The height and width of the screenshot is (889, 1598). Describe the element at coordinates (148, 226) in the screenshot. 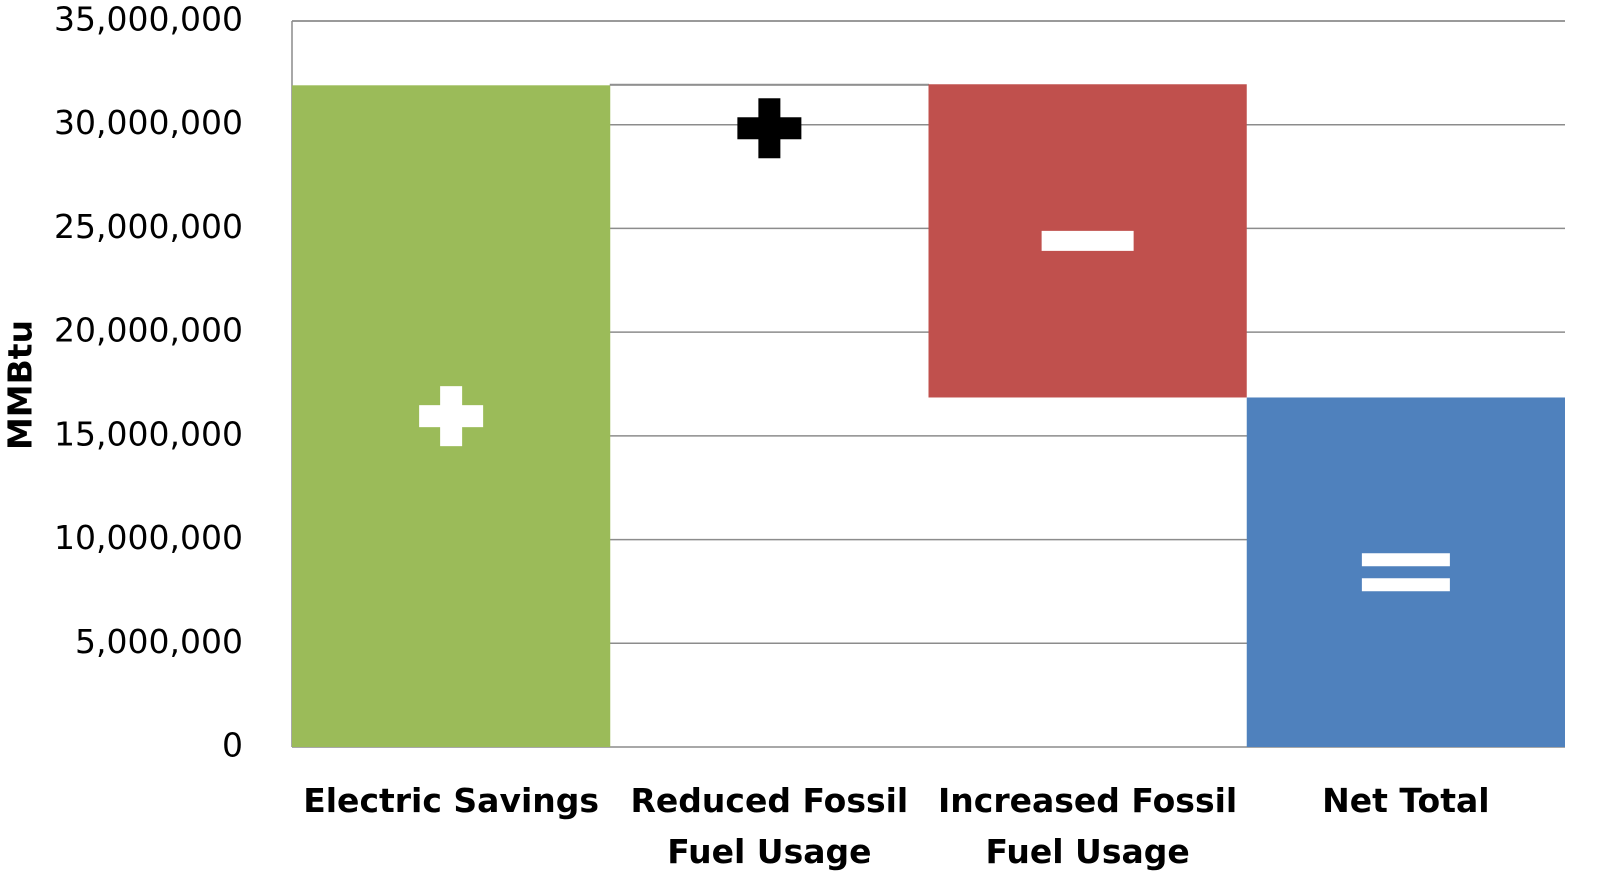

I see `y-tick-label: 25,000,000` at that location.